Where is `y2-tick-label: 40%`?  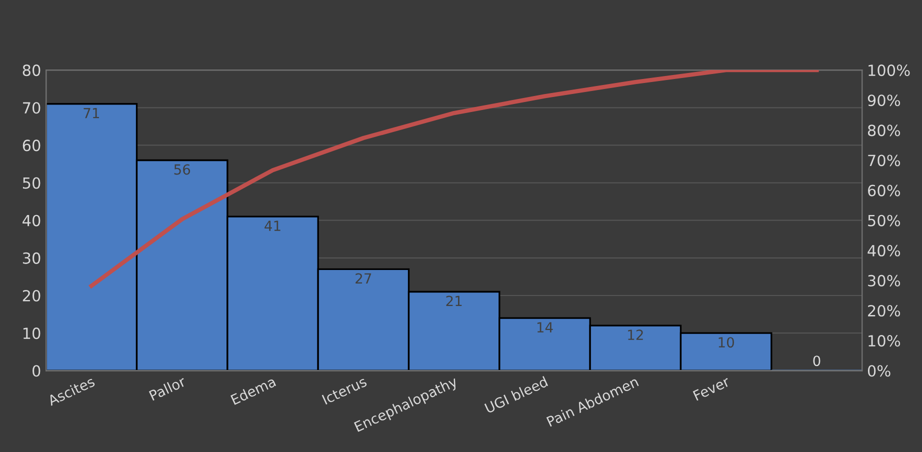
y2-tick-label: 40% is located at coordinates (884, 250).